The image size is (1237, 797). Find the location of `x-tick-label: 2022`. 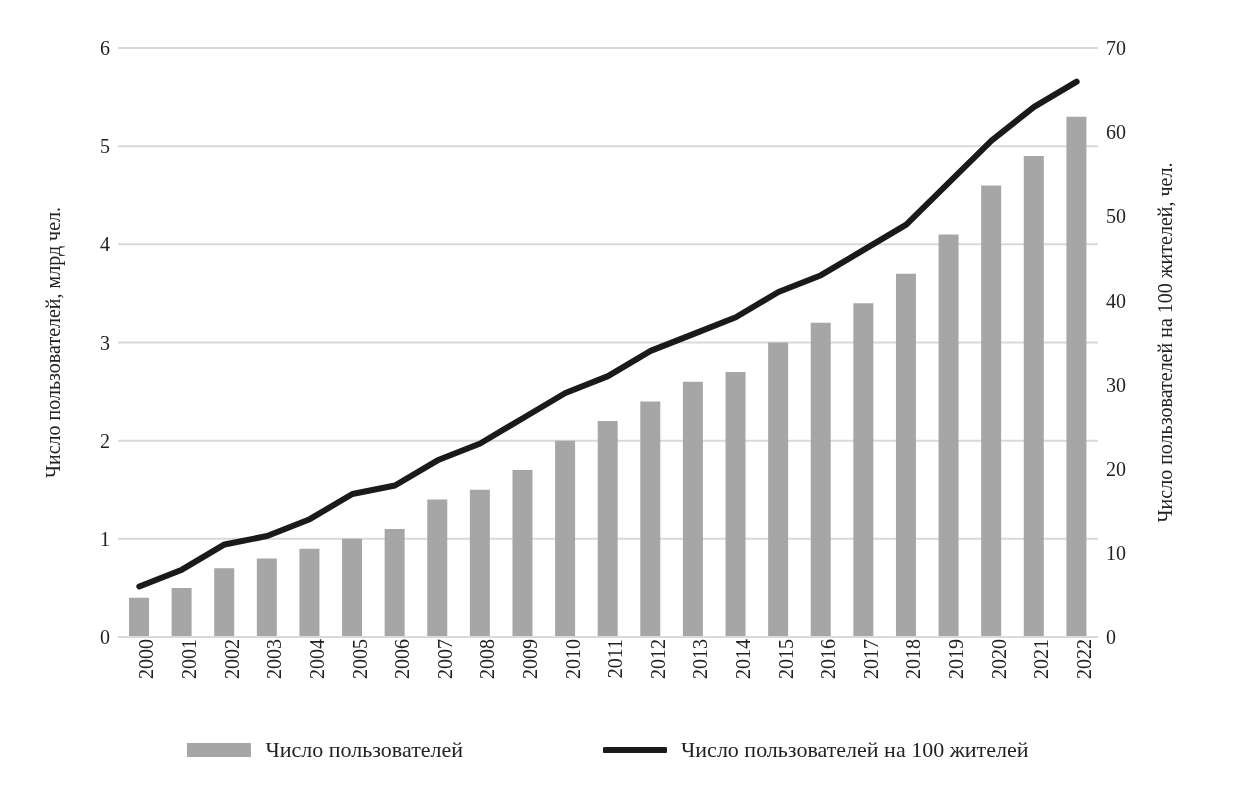

x-tick-label: 2022 is located at coordinates (1083, 659).